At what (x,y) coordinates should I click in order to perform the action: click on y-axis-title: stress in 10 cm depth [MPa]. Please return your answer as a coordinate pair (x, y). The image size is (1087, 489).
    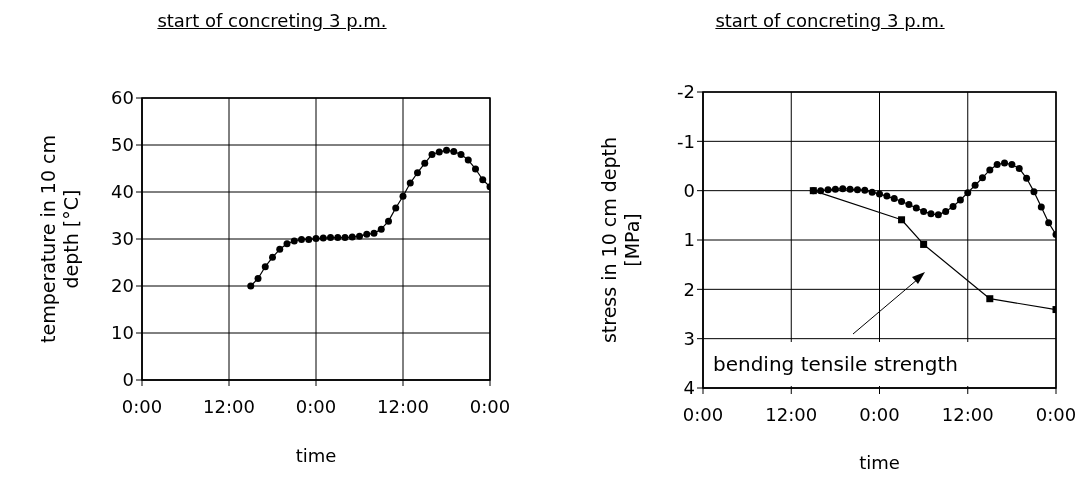
    Looking at the image, I should click on (621, 240).